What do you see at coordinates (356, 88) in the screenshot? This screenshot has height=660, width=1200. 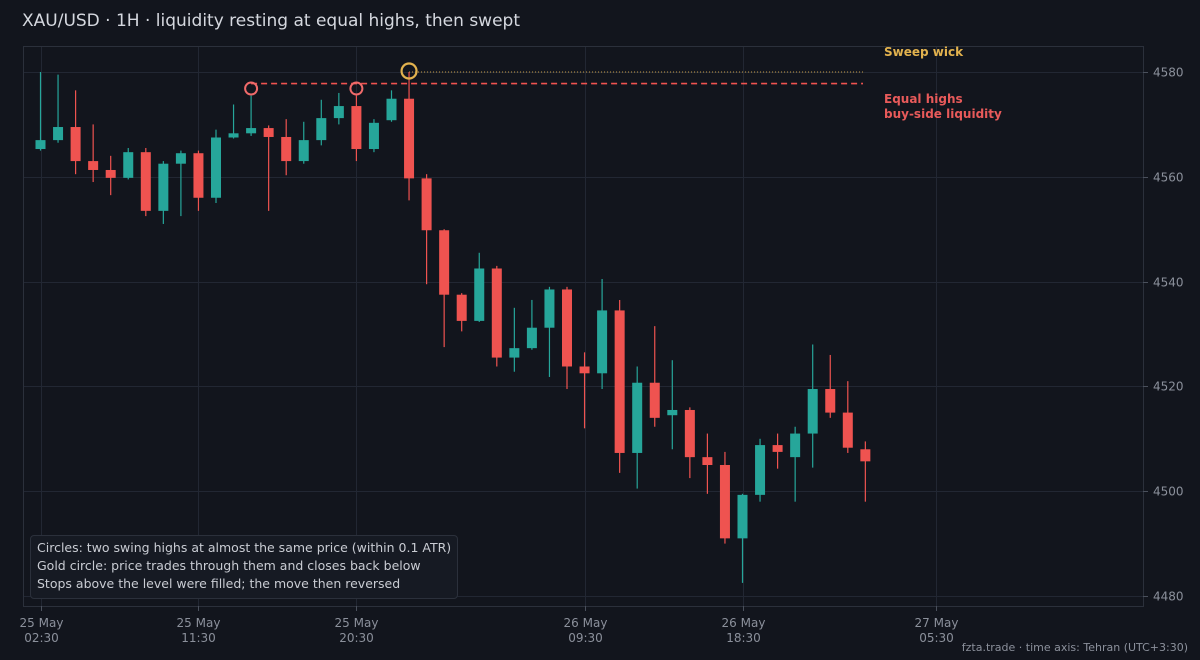 I see `equal-high-circle` at bounding box center [356, 88].